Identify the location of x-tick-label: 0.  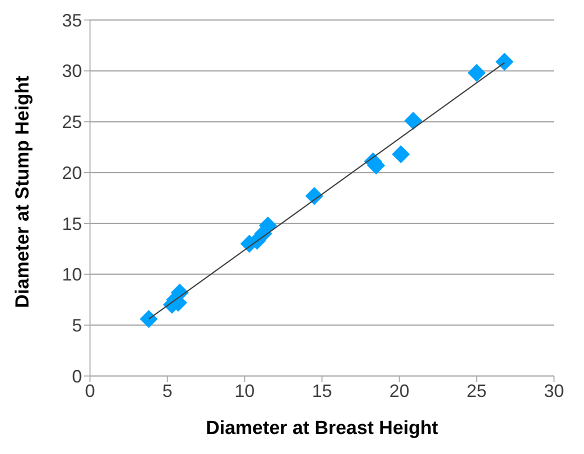
(90, 390).